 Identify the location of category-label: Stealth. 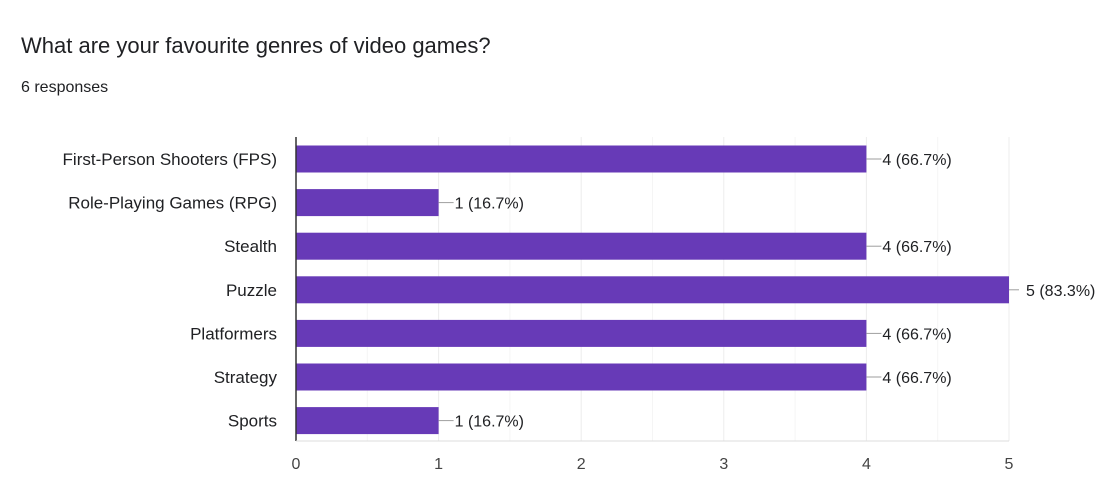
(250, 246).